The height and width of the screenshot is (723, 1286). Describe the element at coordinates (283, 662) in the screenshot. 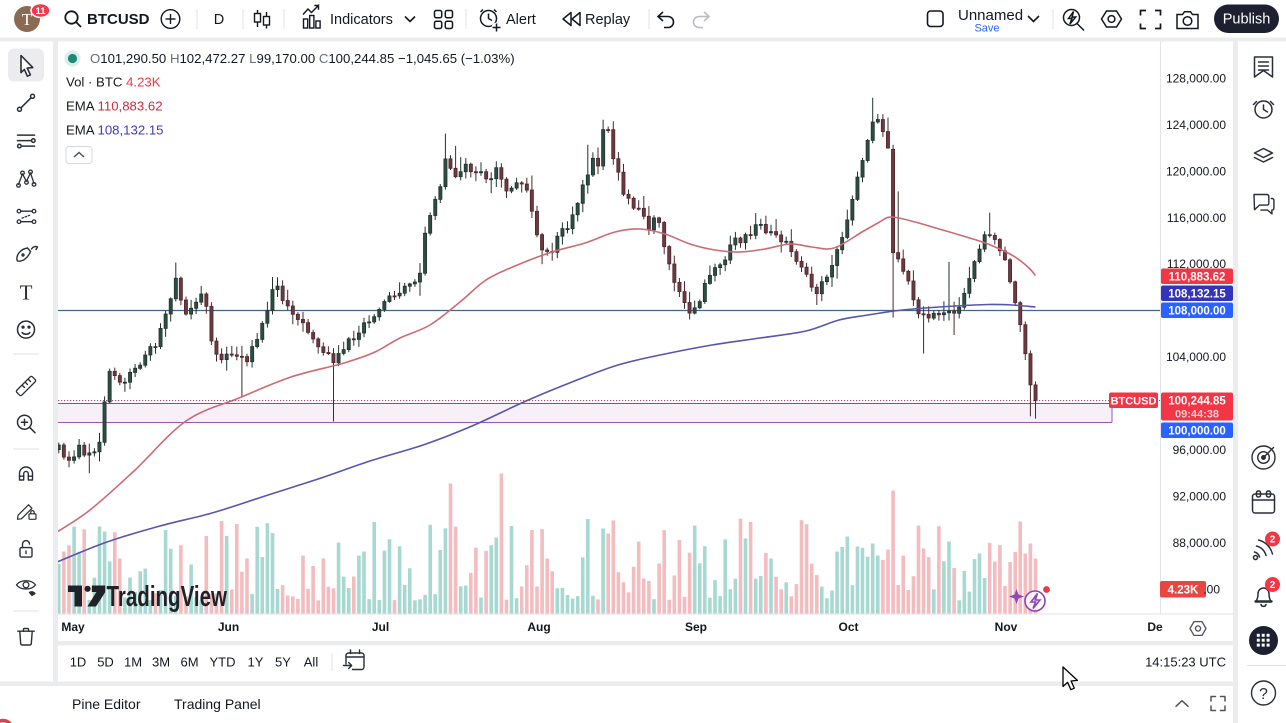

I see `svg-text: 5Y` at that location.